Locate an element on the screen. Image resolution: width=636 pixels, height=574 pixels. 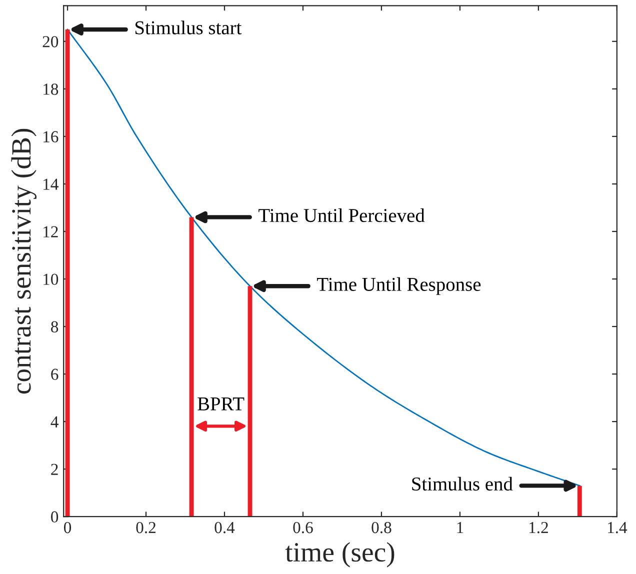
y-tick-label: 4 is located at coordinates (54, 422).